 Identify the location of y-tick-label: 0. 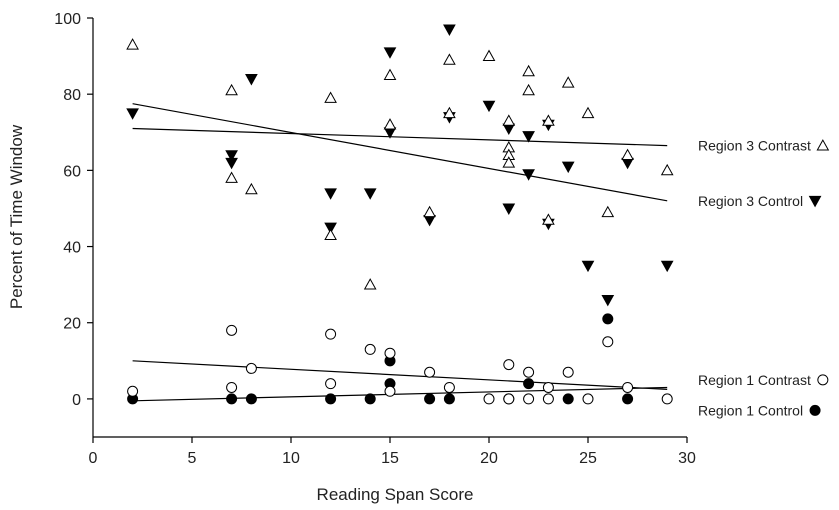
(76, 400).